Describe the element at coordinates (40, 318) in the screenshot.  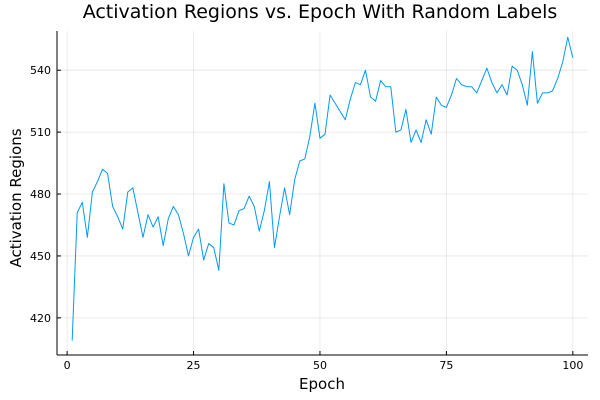
I see `y-tick-label: 420` at that location.